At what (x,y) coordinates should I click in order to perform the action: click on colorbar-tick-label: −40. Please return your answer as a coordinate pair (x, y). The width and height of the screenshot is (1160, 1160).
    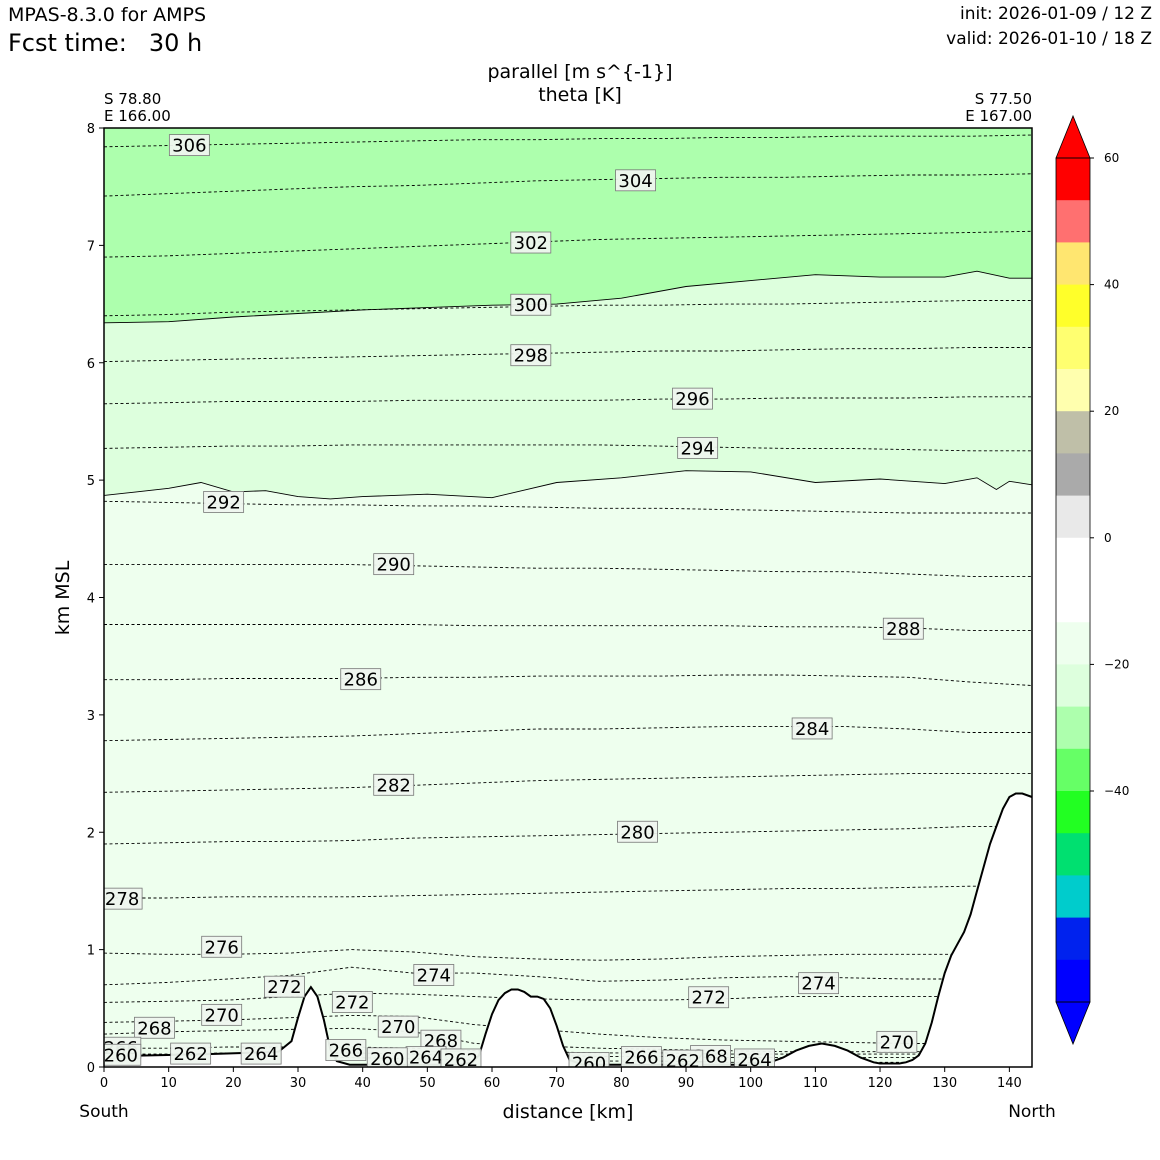
    Looking at the image, I should click on (1116, 791).